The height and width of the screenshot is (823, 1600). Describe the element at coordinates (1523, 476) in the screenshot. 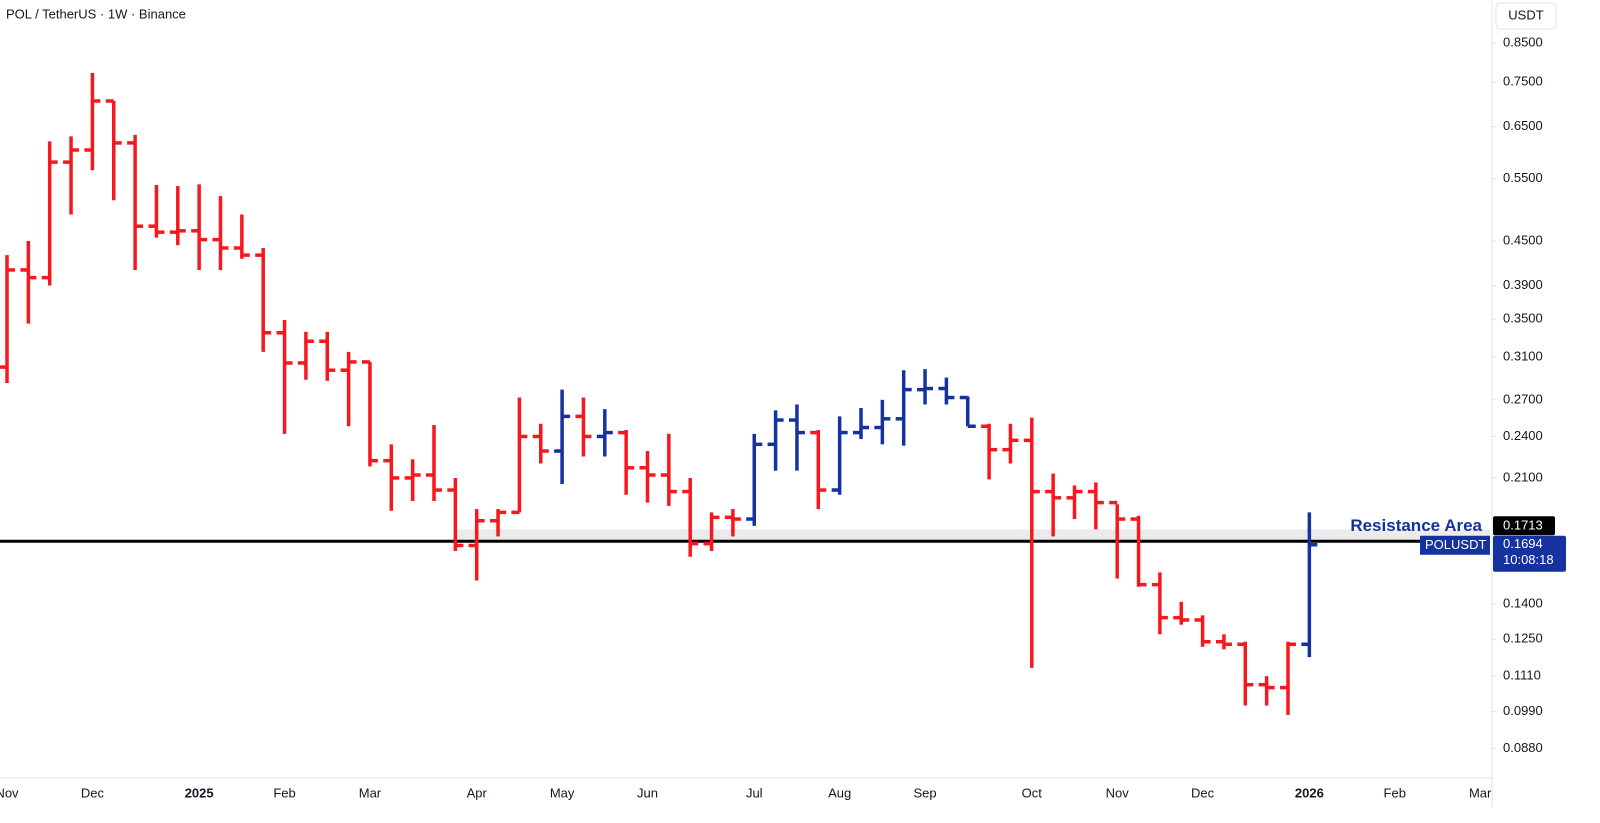

I see `y-tick-label: 0.2100` at that location.